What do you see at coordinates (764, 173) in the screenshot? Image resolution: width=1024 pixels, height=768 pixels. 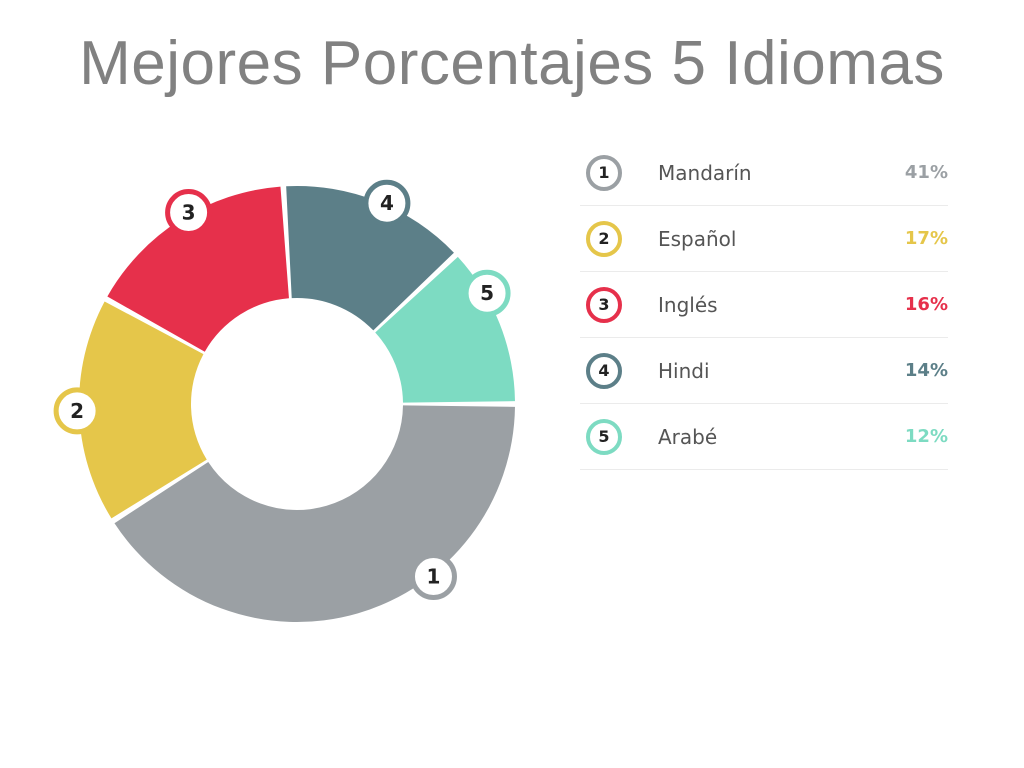 I see `legend-row: 1 Mandarín 41%` at bounding box center [764, 173].